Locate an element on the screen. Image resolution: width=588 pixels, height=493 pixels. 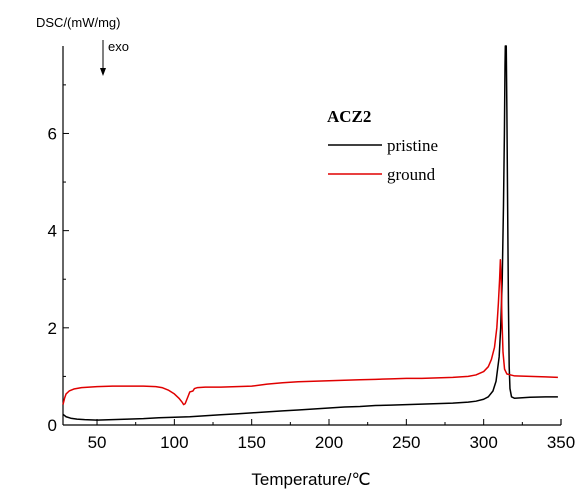
x-tick-label: 150 is located at coordinates (251, 442).